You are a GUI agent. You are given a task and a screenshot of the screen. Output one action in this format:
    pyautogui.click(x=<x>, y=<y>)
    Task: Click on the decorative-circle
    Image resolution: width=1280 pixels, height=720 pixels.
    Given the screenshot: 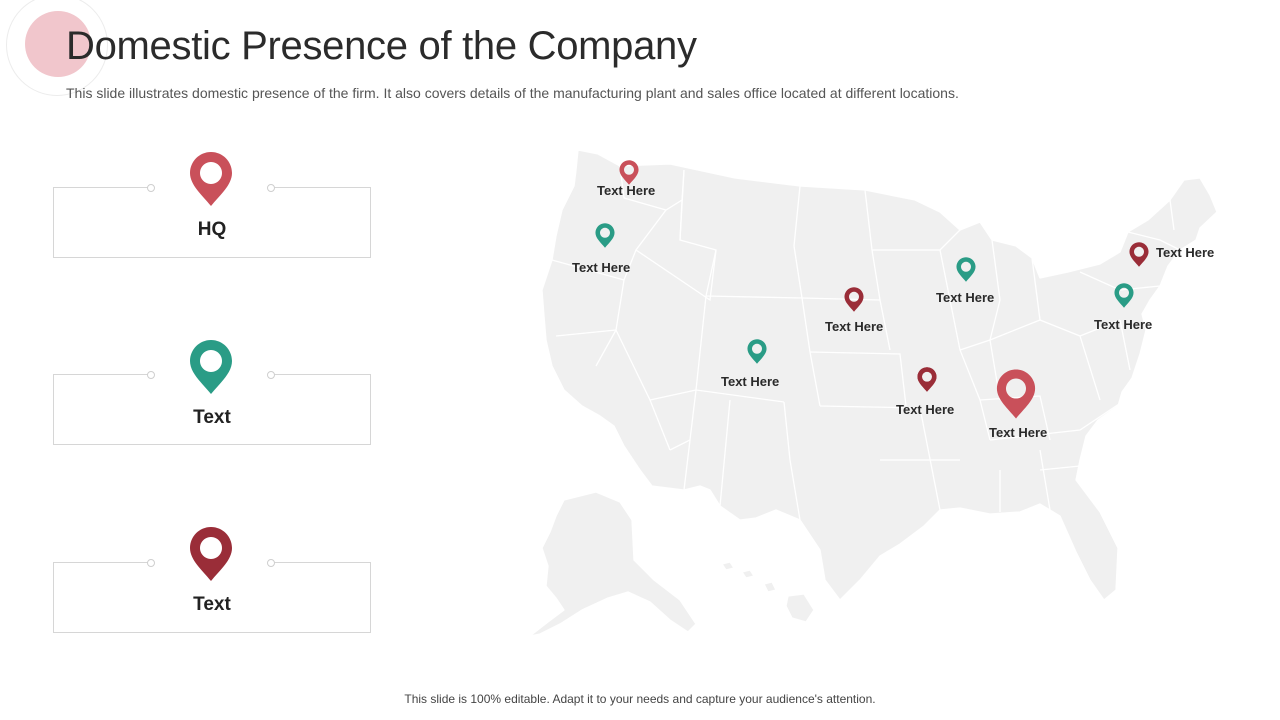 What is the action you would take?
    pyautogui.click(x=58, y=44)
    